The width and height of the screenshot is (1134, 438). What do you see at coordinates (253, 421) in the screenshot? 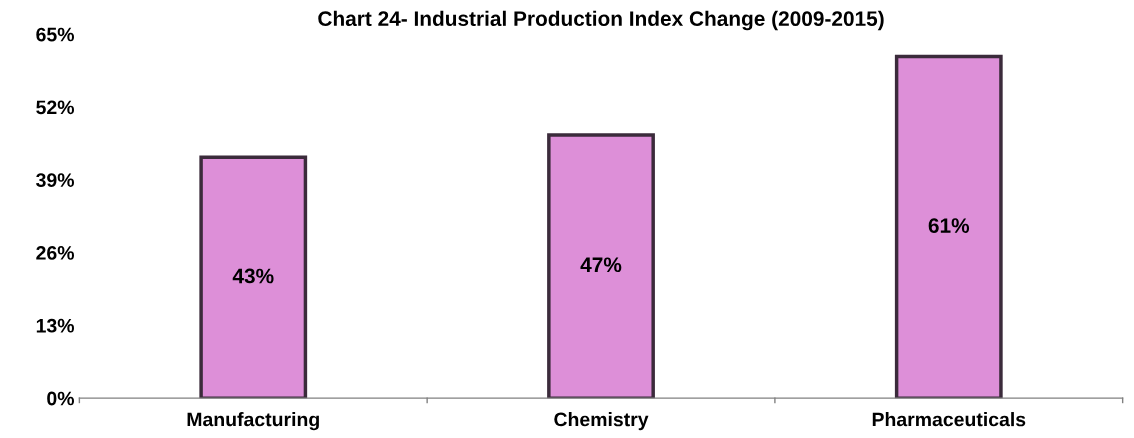
I see `x-tick-label: Manufacturing` at bounding box center [253, 421].